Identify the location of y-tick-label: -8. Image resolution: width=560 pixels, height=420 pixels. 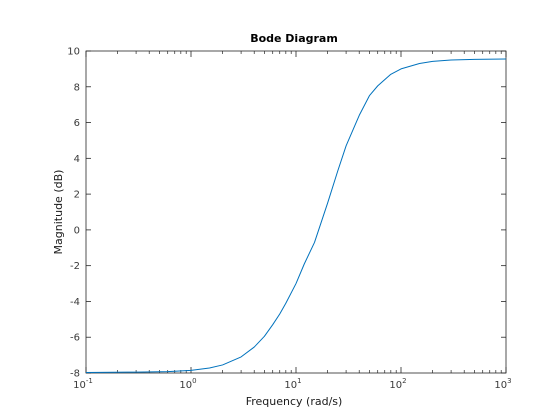
(75, 374).